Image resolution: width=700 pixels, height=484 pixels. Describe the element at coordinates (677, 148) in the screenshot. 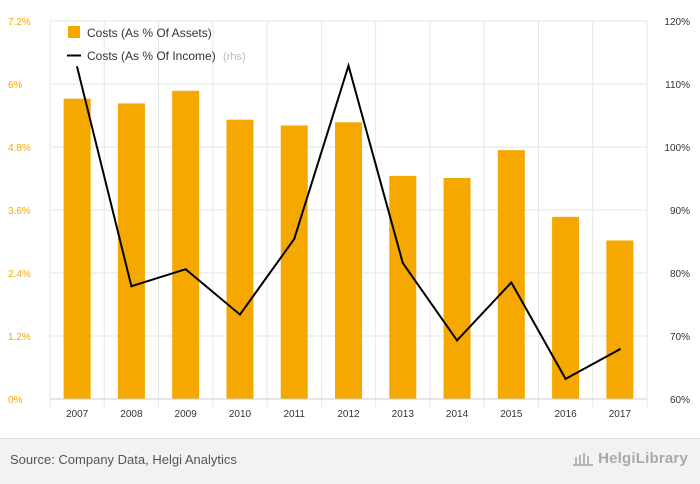

I see `y-right-tick-label: 100%` at that location.